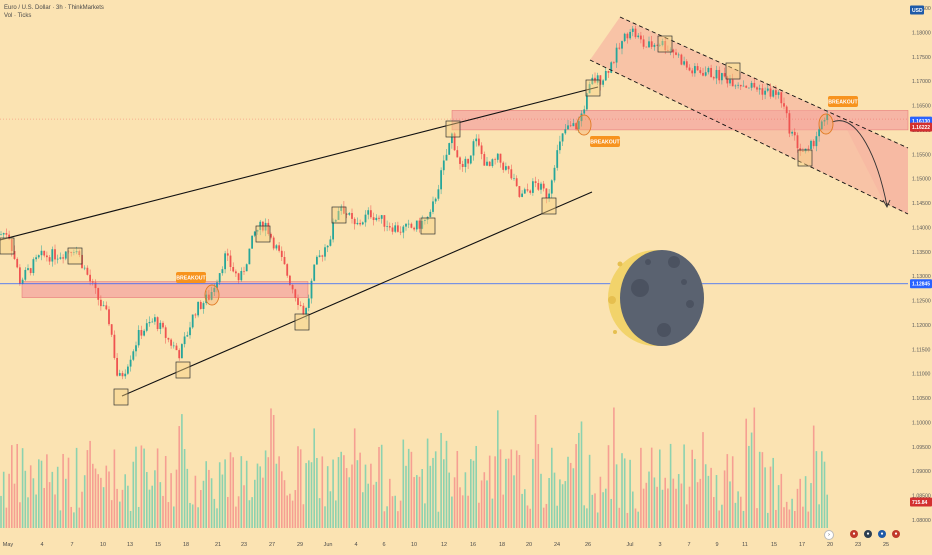 The height and width of the screenshot is (555, 932). What do you see at coordinates (272, 545) in the screenshot?
I see `time-axis-label: 27` at bounding box center [272, 545].